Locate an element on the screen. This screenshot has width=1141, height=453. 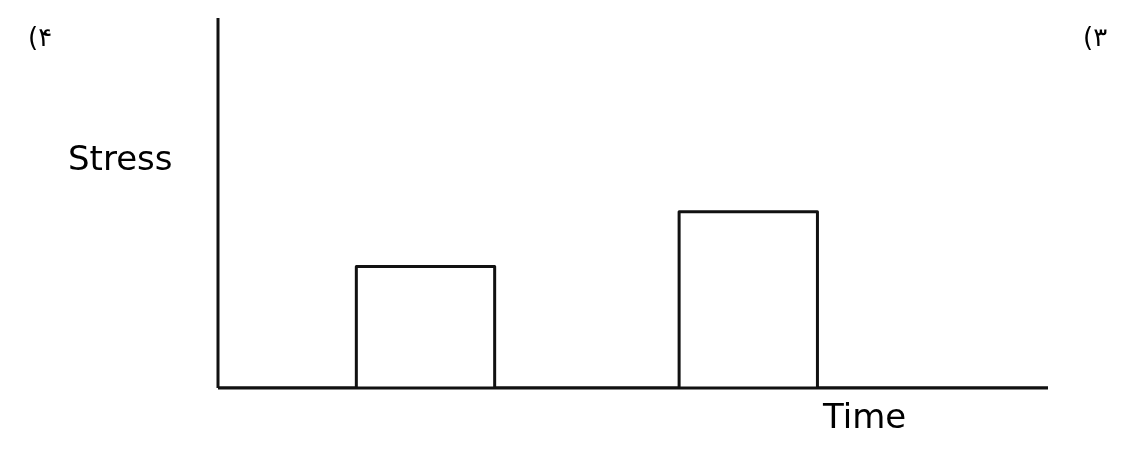
x-axis-title: Time is located at coordinates (865, 416).